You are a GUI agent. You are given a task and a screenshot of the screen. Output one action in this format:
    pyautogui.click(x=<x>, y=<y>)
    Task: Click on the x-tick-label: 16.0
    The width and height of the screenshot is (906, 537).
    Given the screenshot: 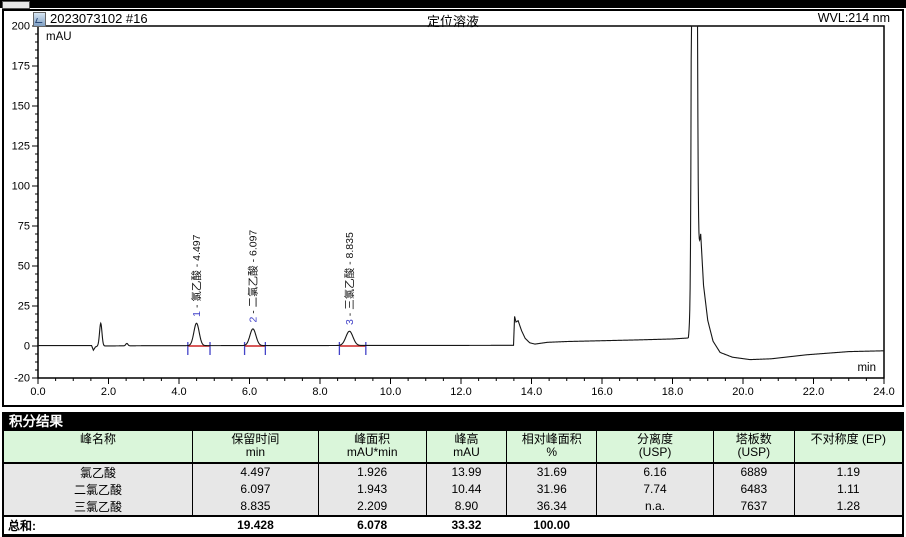 What is the action you would take?
    pyautogui.click(x=601, y=392)
    